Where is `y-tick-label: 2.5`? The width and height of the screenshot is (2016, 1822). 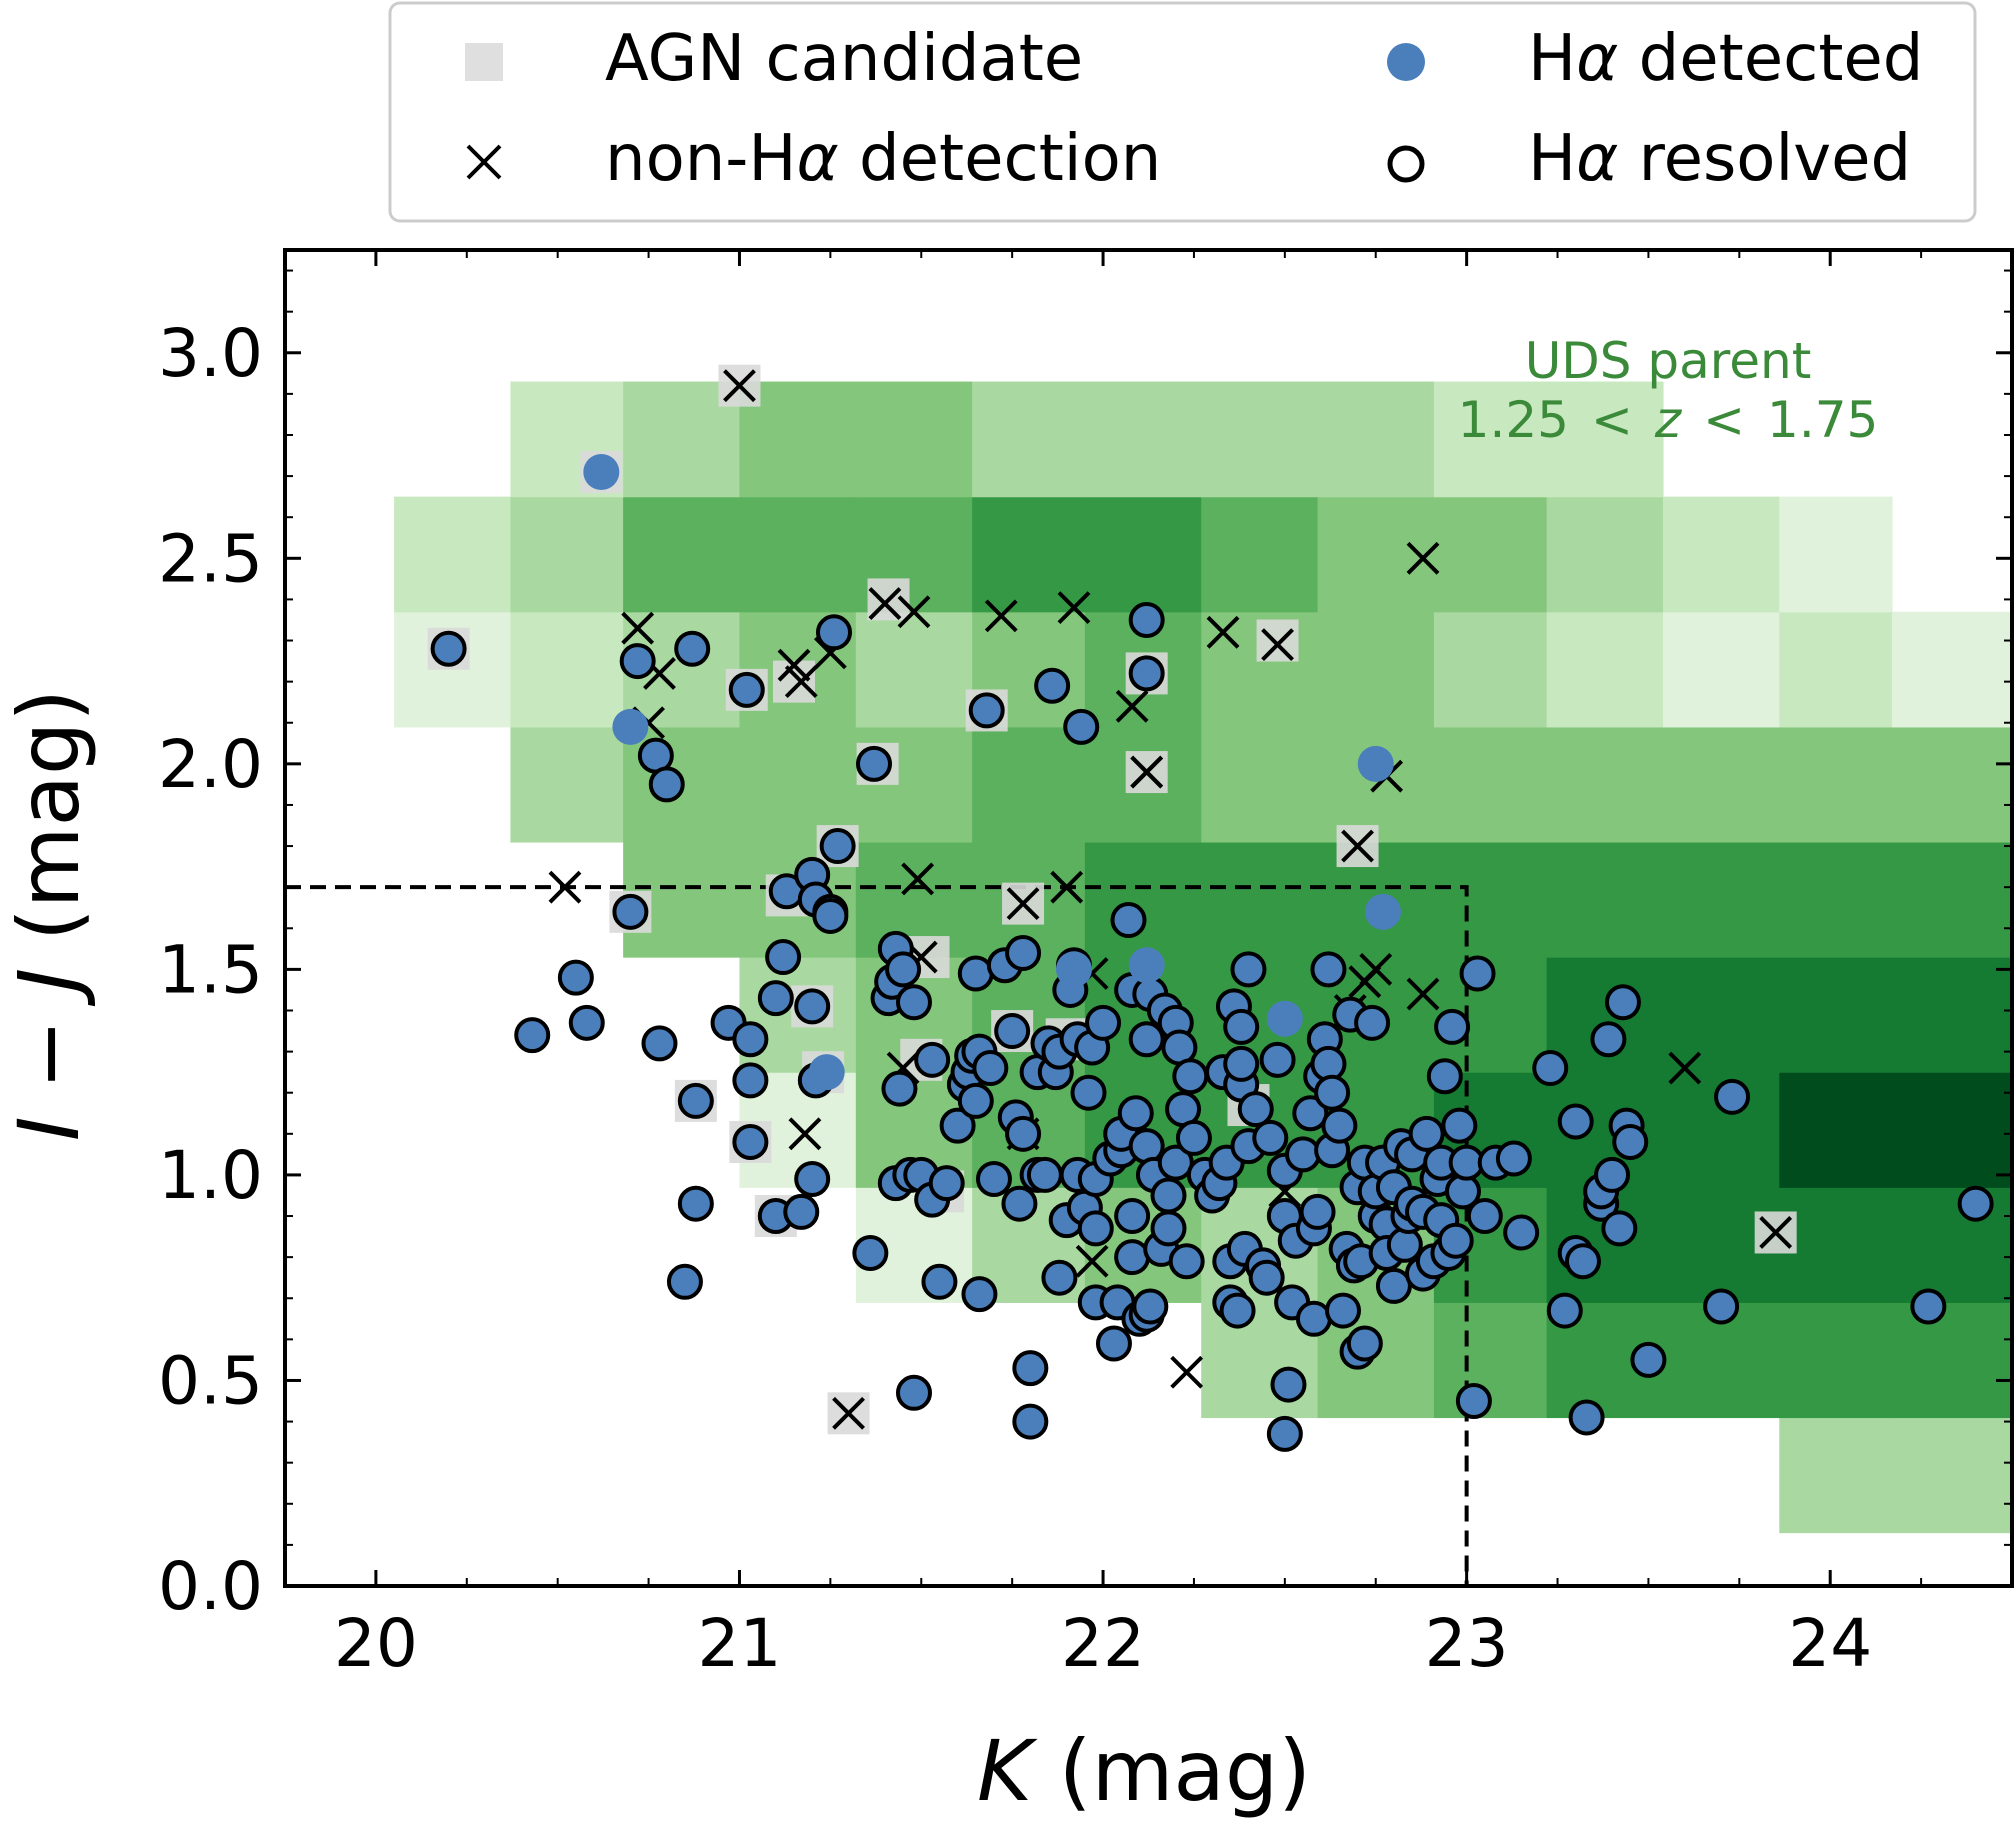
y-tick-label: 2.5 is located at coordinates (210, 558).